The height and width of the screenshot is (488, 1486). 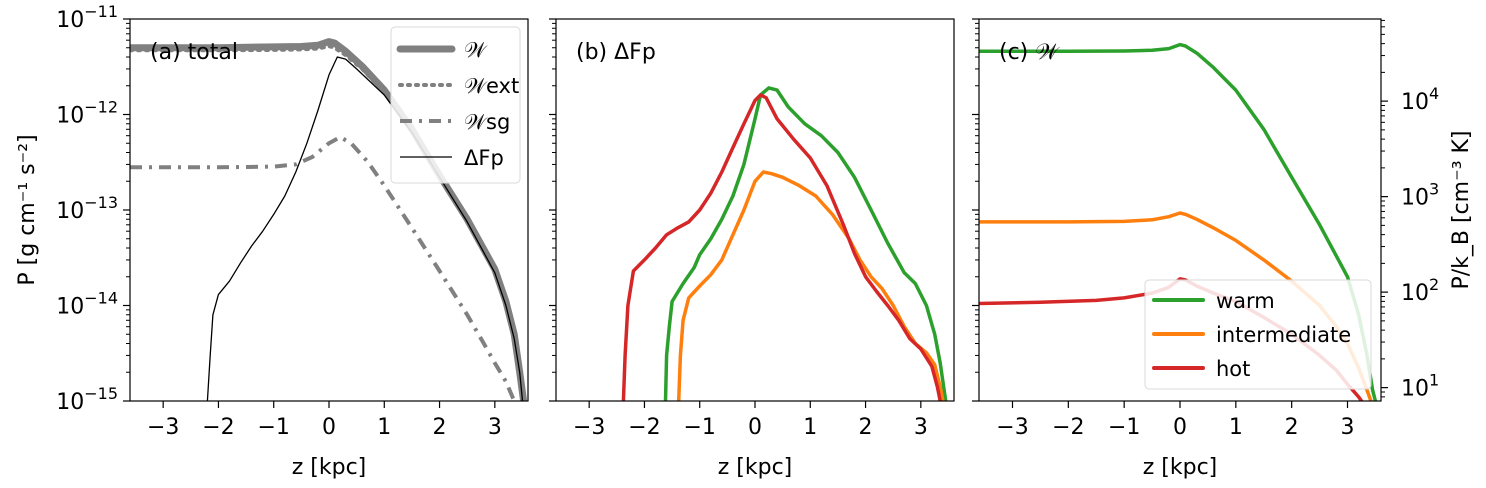 I want to click on series-group, so click(x=784, y=243).